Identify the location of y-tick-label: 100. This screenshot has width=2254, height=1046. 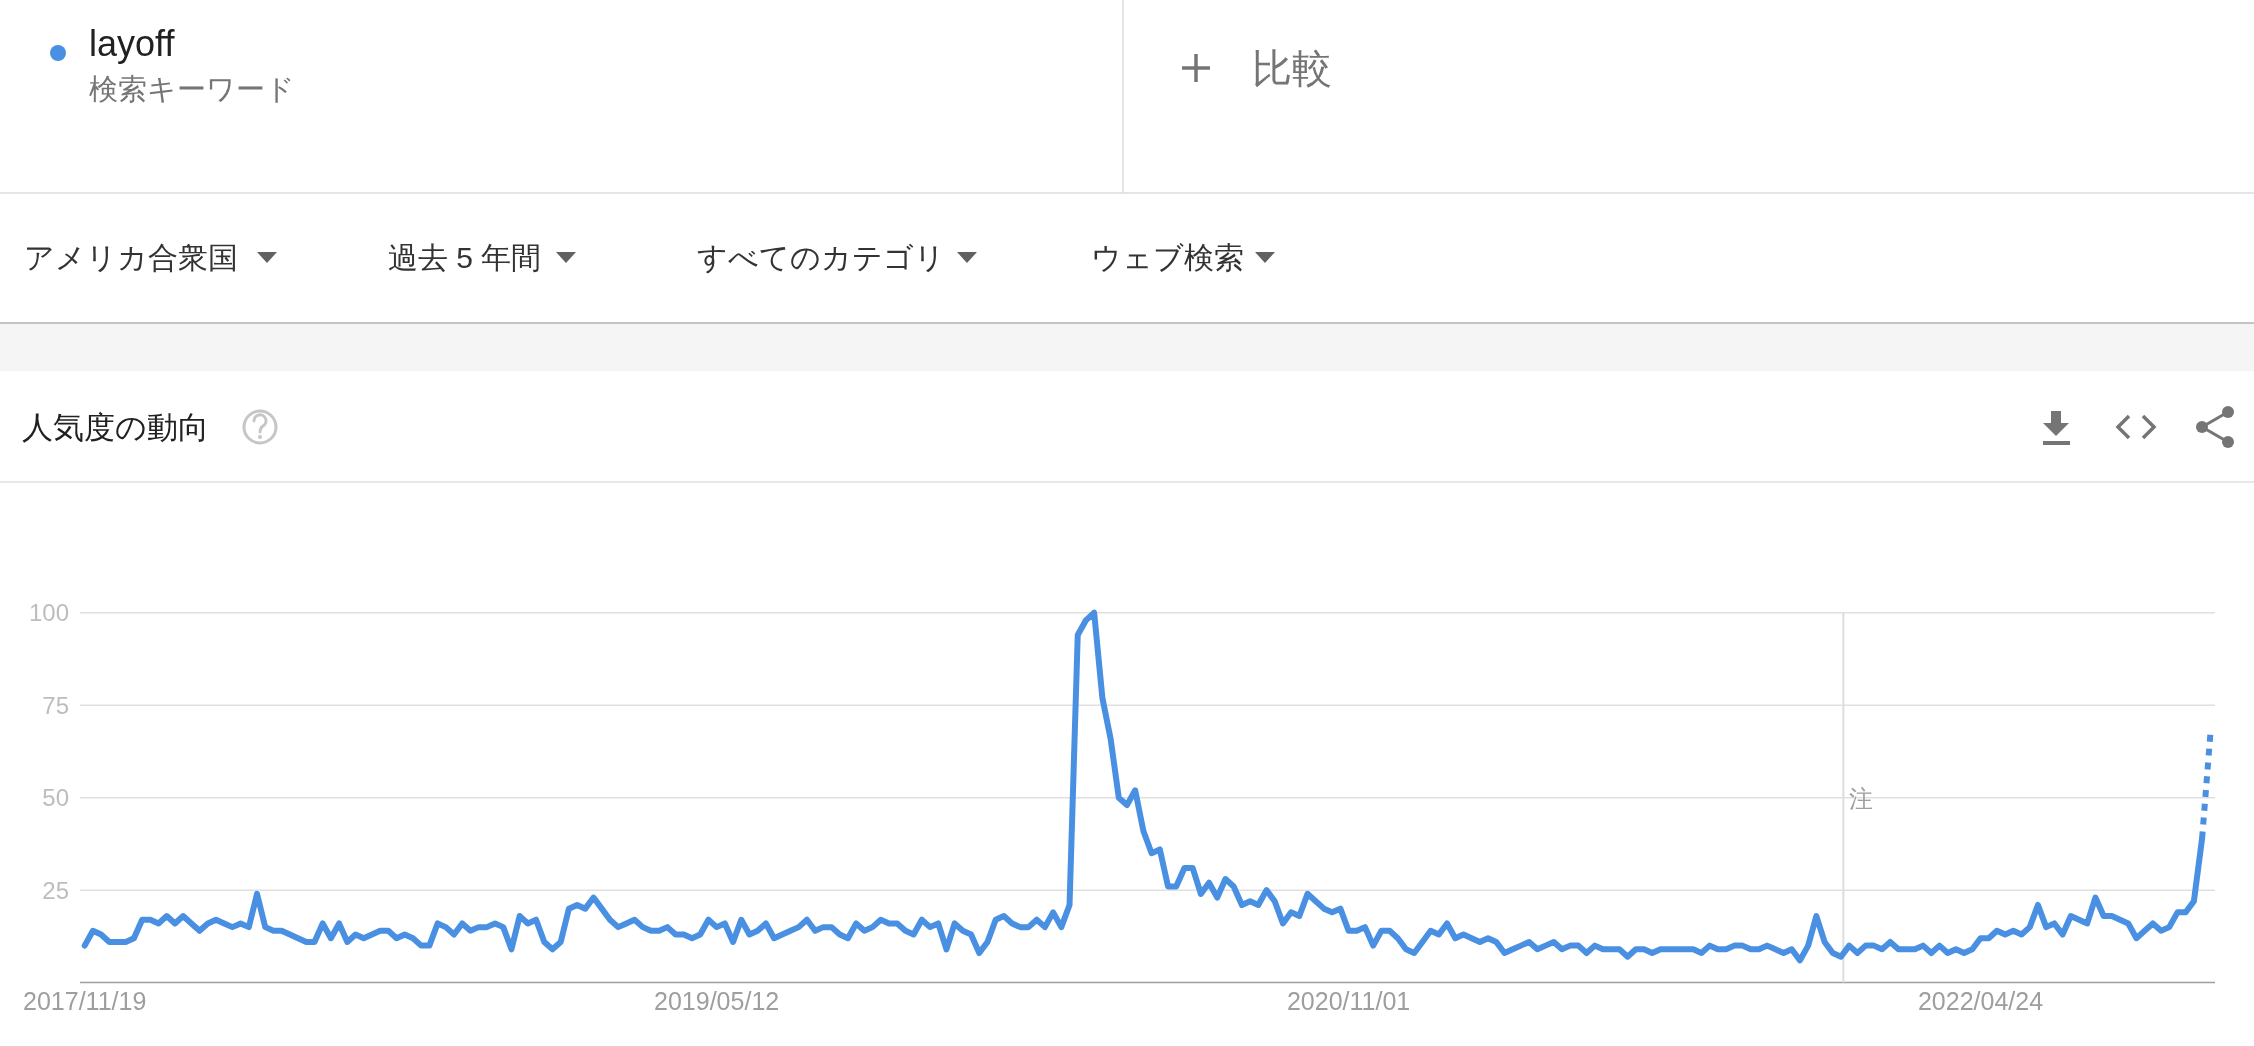
(48, 613).